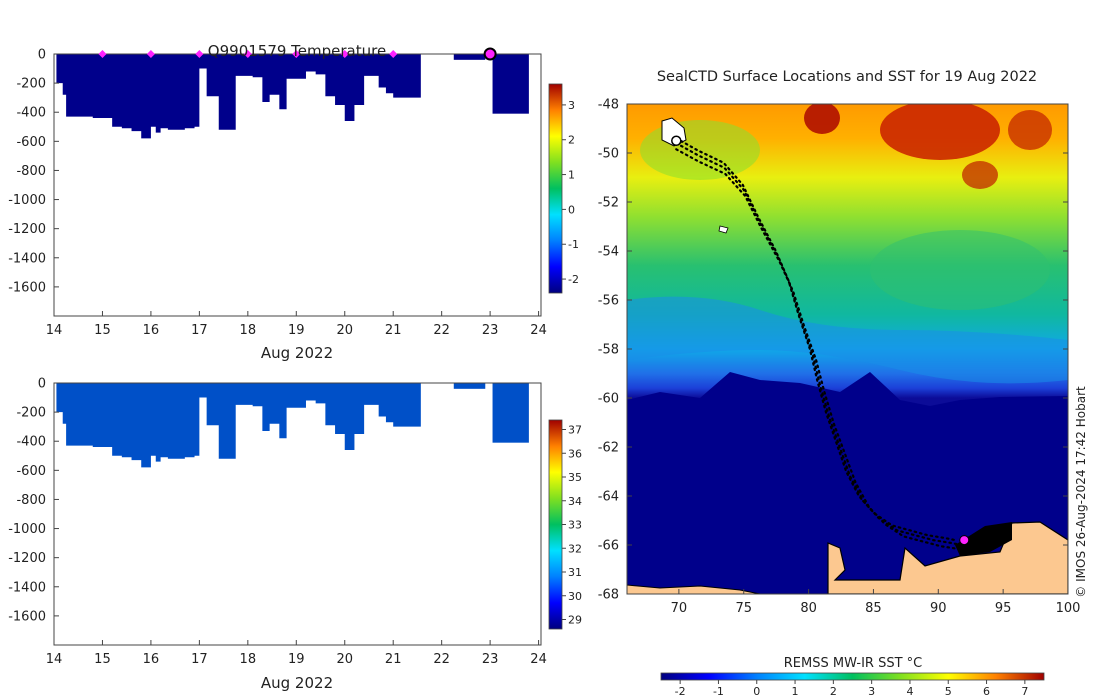 The image size is (1100, 700). What do you see at coordinates (847, 483) in the screenshot?
I see `sea-ice-region` at bounding box center [847, 483].